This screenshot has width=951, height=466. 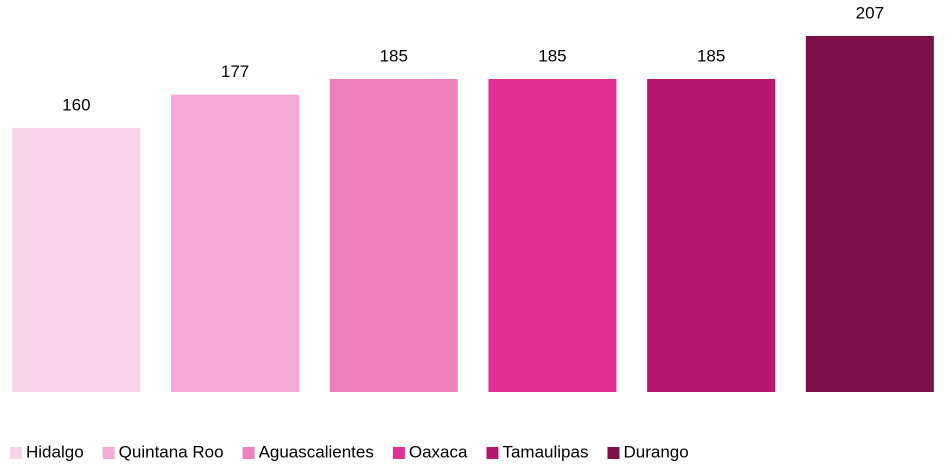 What do you see at coordinates (235, 71) in the screenshot?
I see `data-label: 177` at bounding box center [235, 71].